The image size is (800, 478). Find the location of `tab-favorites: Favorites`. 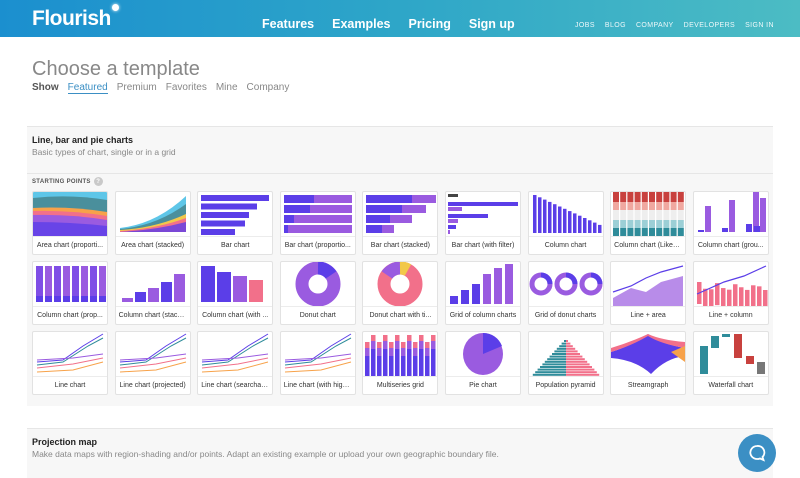

tab-favorites: Favorites is located at coordinates (186, 87).